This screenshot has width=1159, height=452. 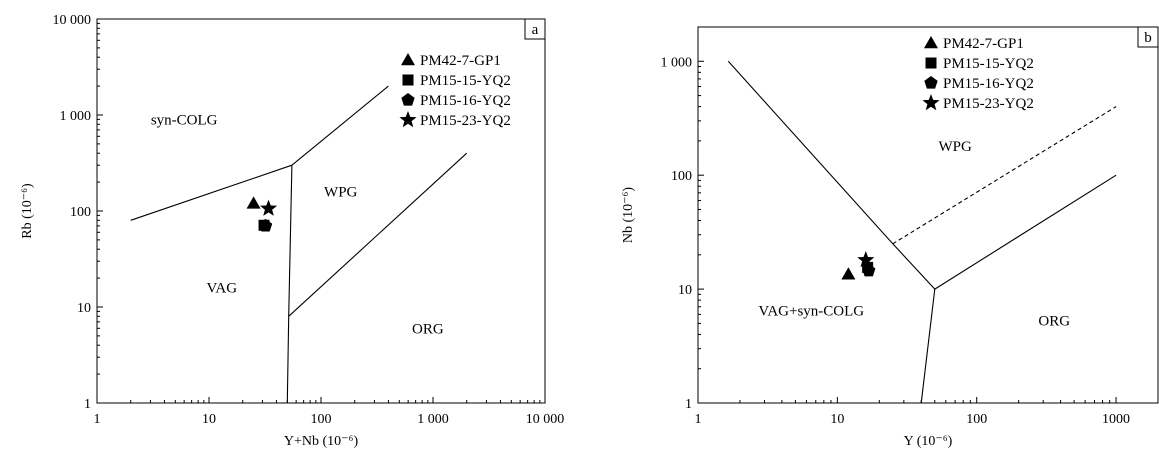 What do you see at coordinates (628, 215) in the screenshot?
I see `y-axis-label: Nb (10⁻⁶)` at bounding box center [628, 215].